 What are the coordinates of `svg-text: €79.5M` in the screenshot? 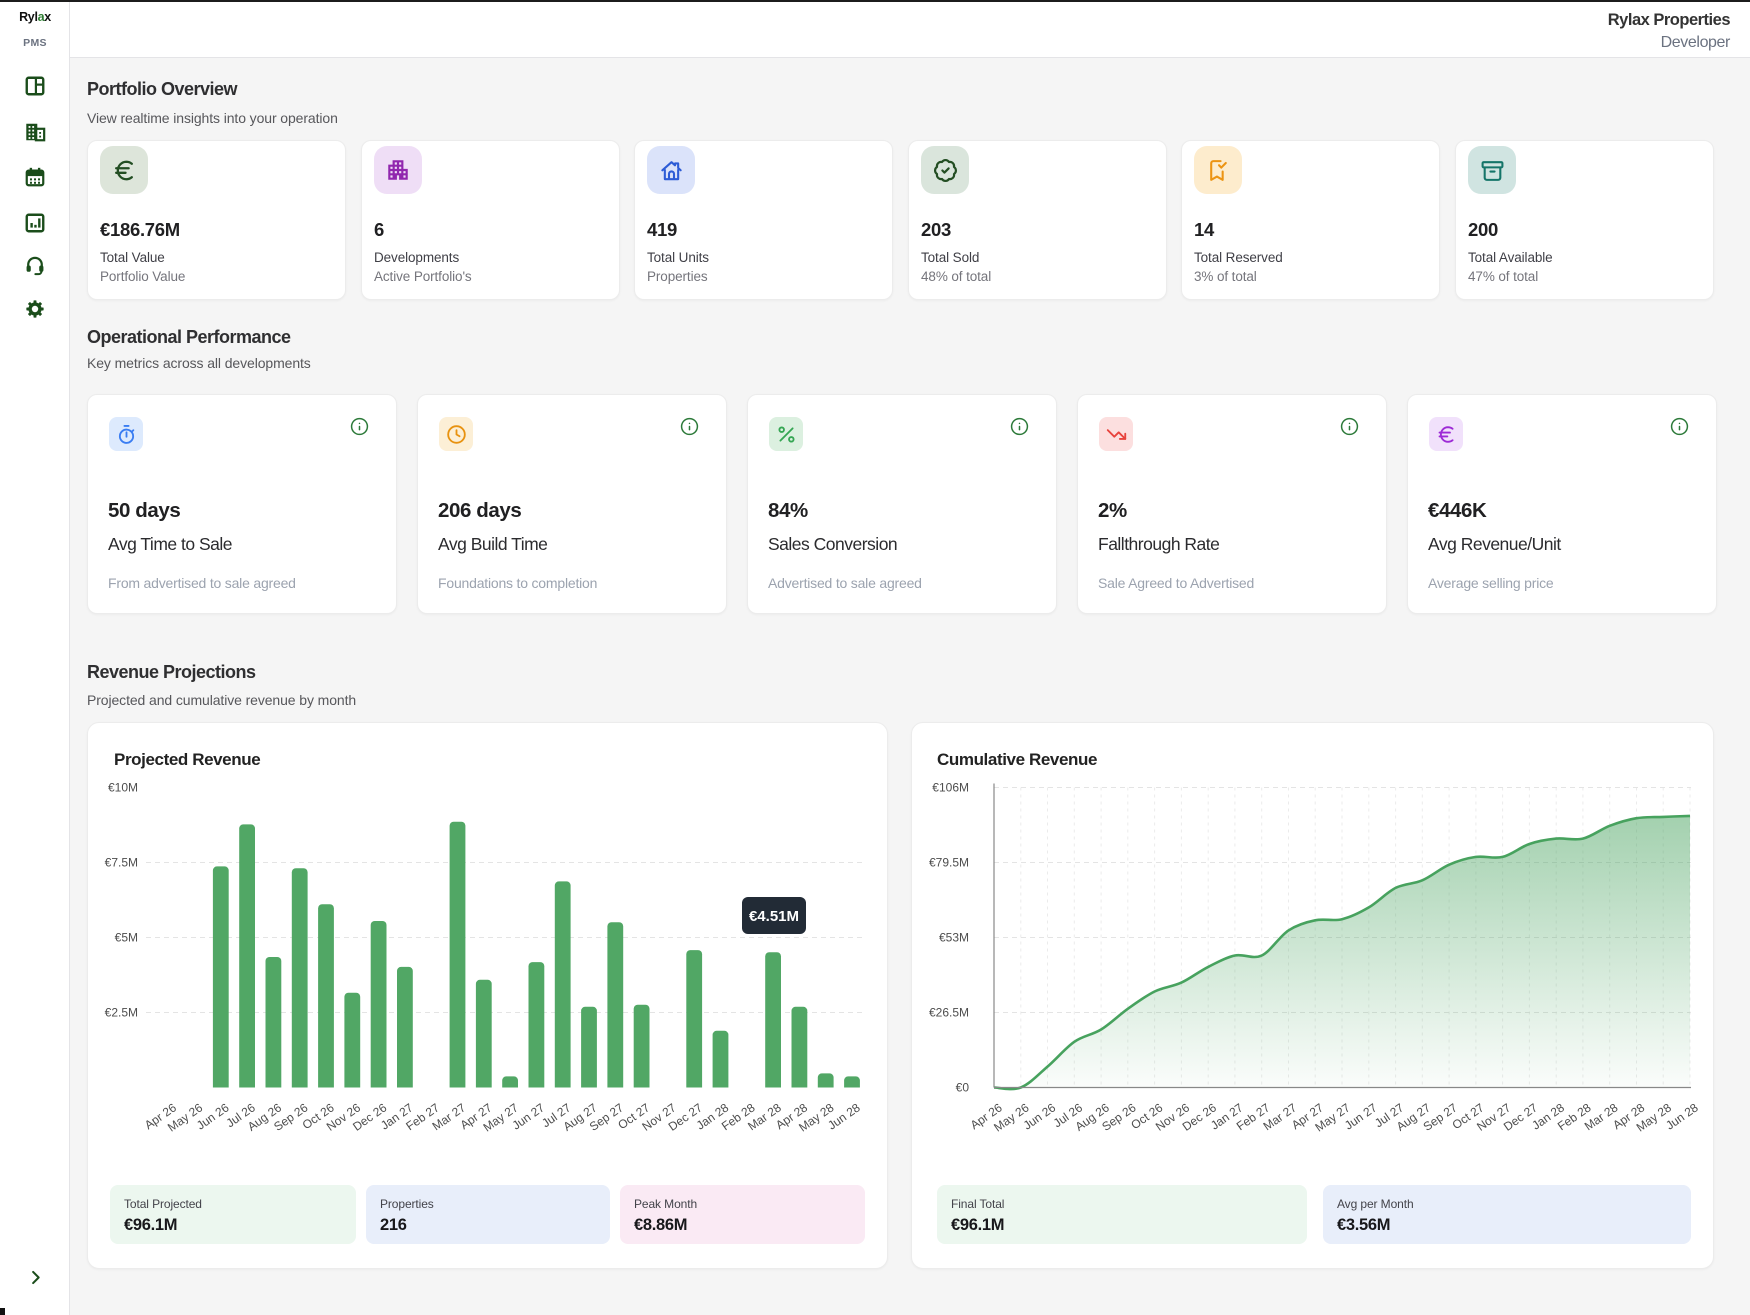 It's located at (949, 863).